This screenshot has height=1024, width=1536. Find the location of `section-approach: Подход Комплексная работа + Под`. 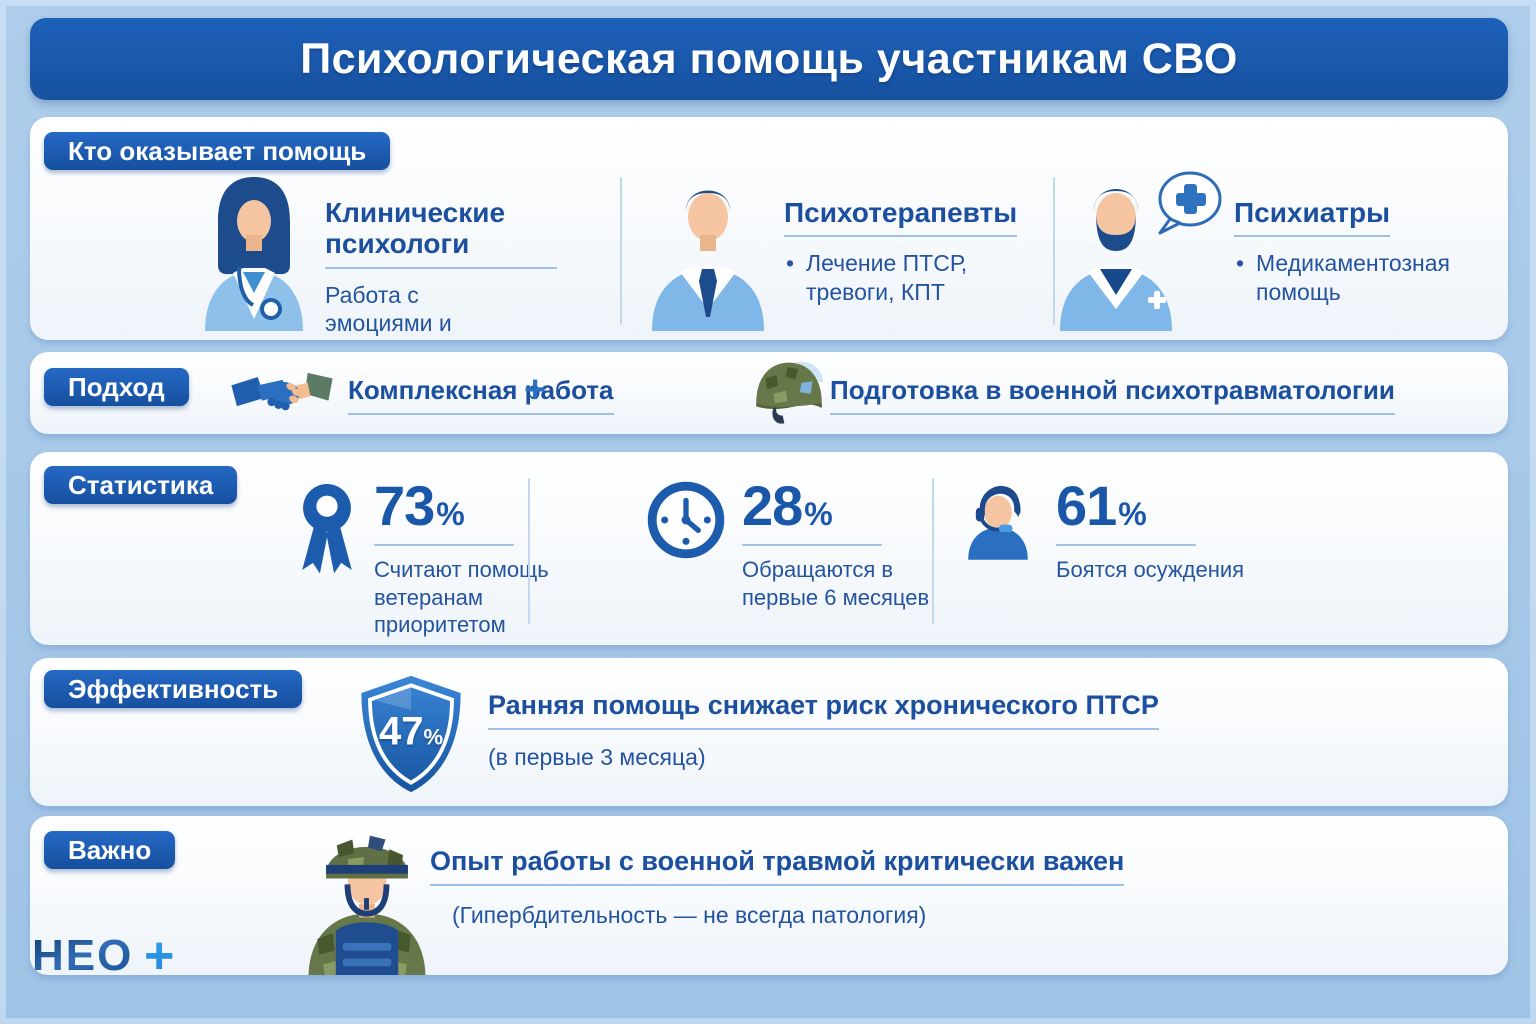

section-approach: Подход Комплексная работа + Под is located at coordinates (769, 393).